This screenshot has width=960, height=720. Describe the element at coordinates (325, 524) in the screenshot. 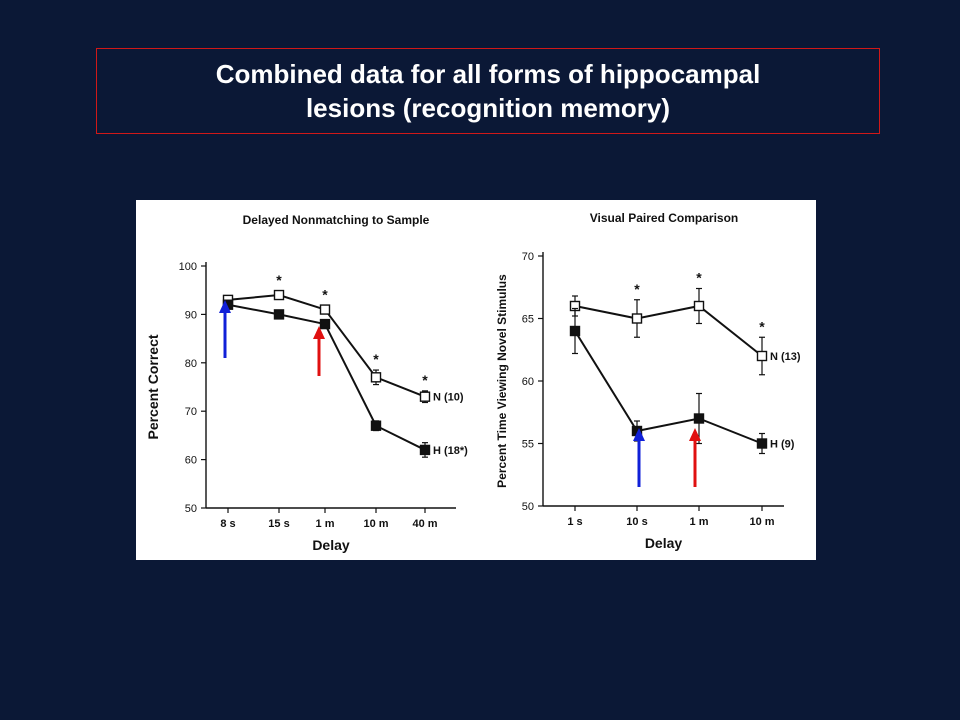

I see `chart1-x-tick-label: 1 m` at that location.